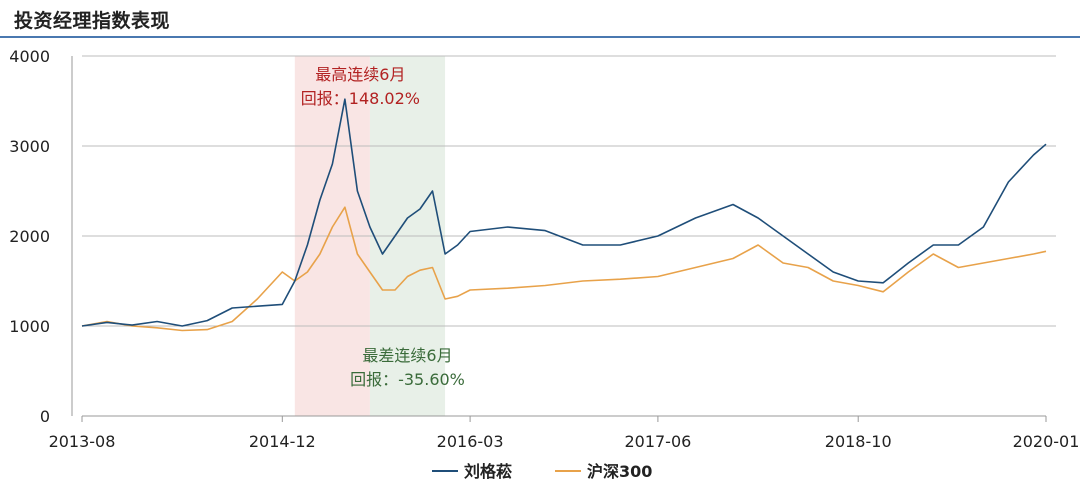  I want to click on y-tick-label: 3000, so click(29, 146).